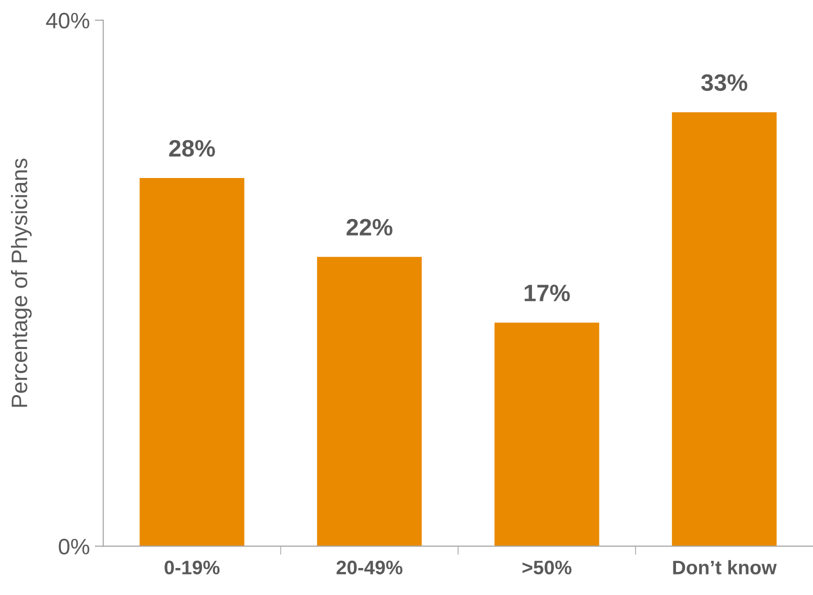 The height and width of the screenshot is (595, 813). I want to click on x-tick-label: 20-49%, so click(369, 567).